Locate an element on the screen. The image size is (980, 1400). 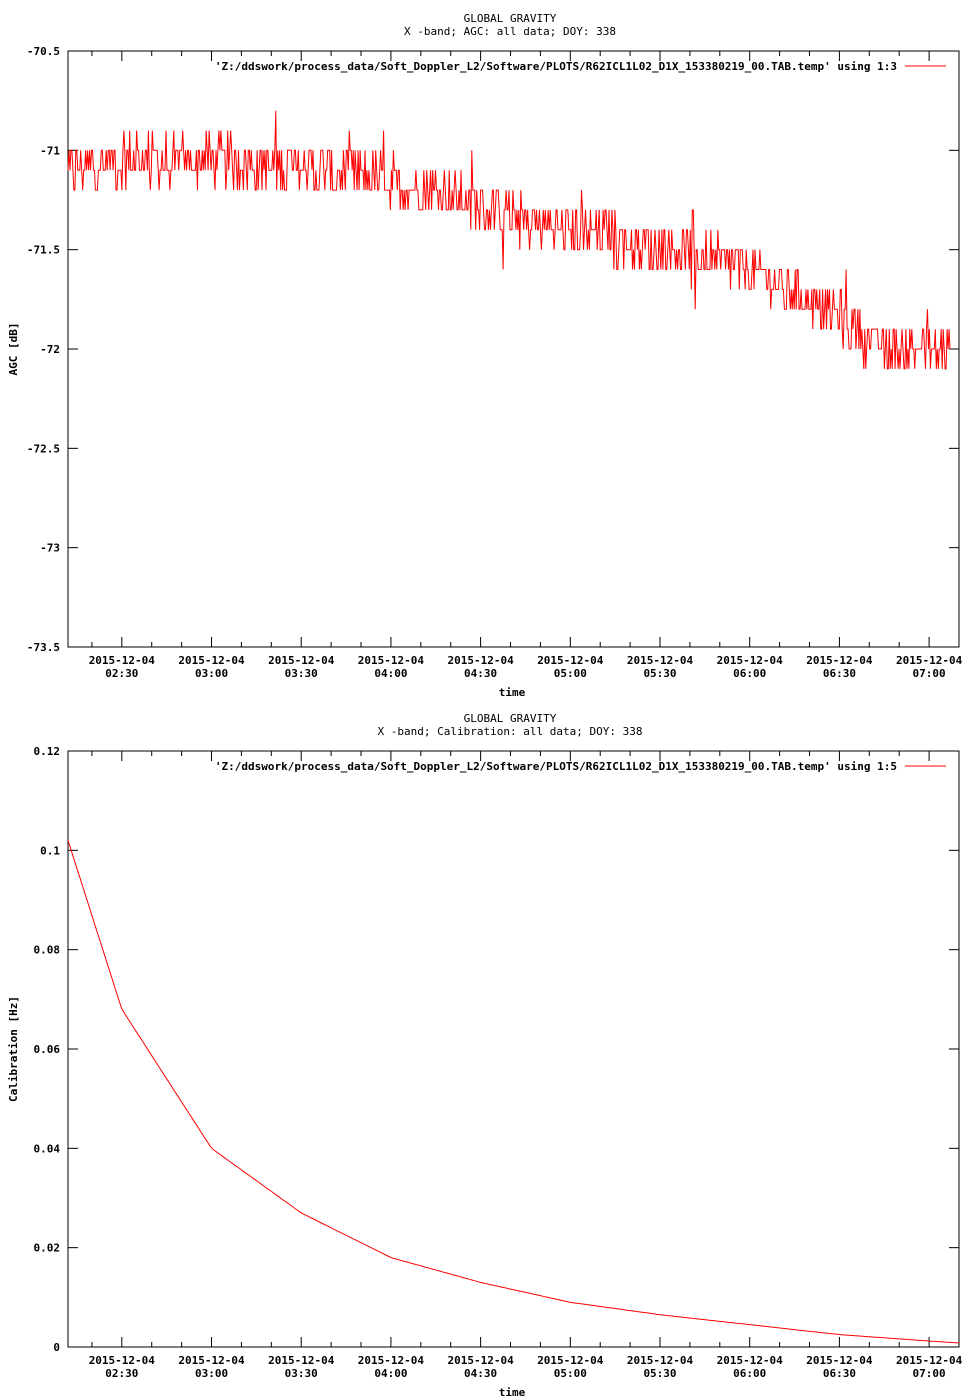
y-tick-label: -72 is located at coordinates (50, 349).